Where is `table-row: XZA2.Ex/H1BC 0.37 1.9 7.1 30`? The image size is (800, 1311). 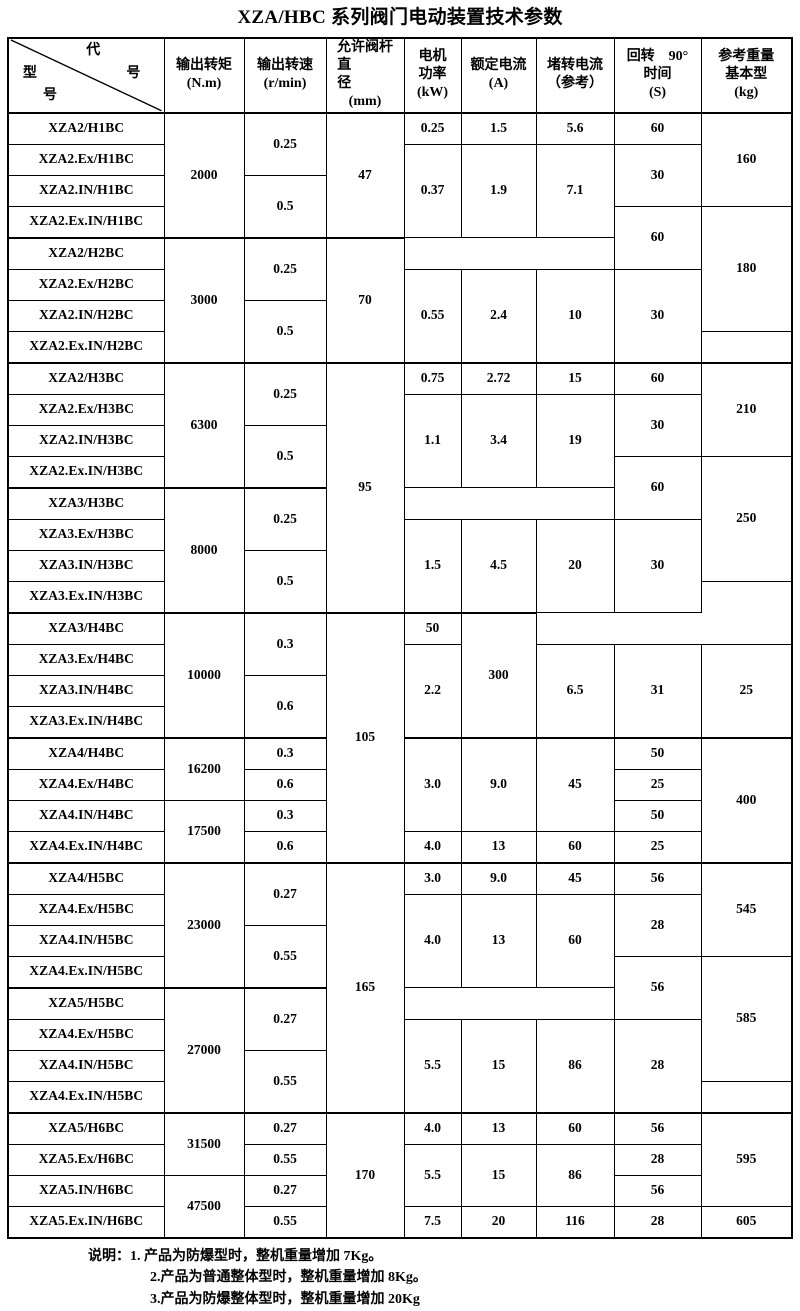 table-row: XZA2.Ex/H1BC 0.37 1.9 7.1 30 is located at coordinates (399, 190).